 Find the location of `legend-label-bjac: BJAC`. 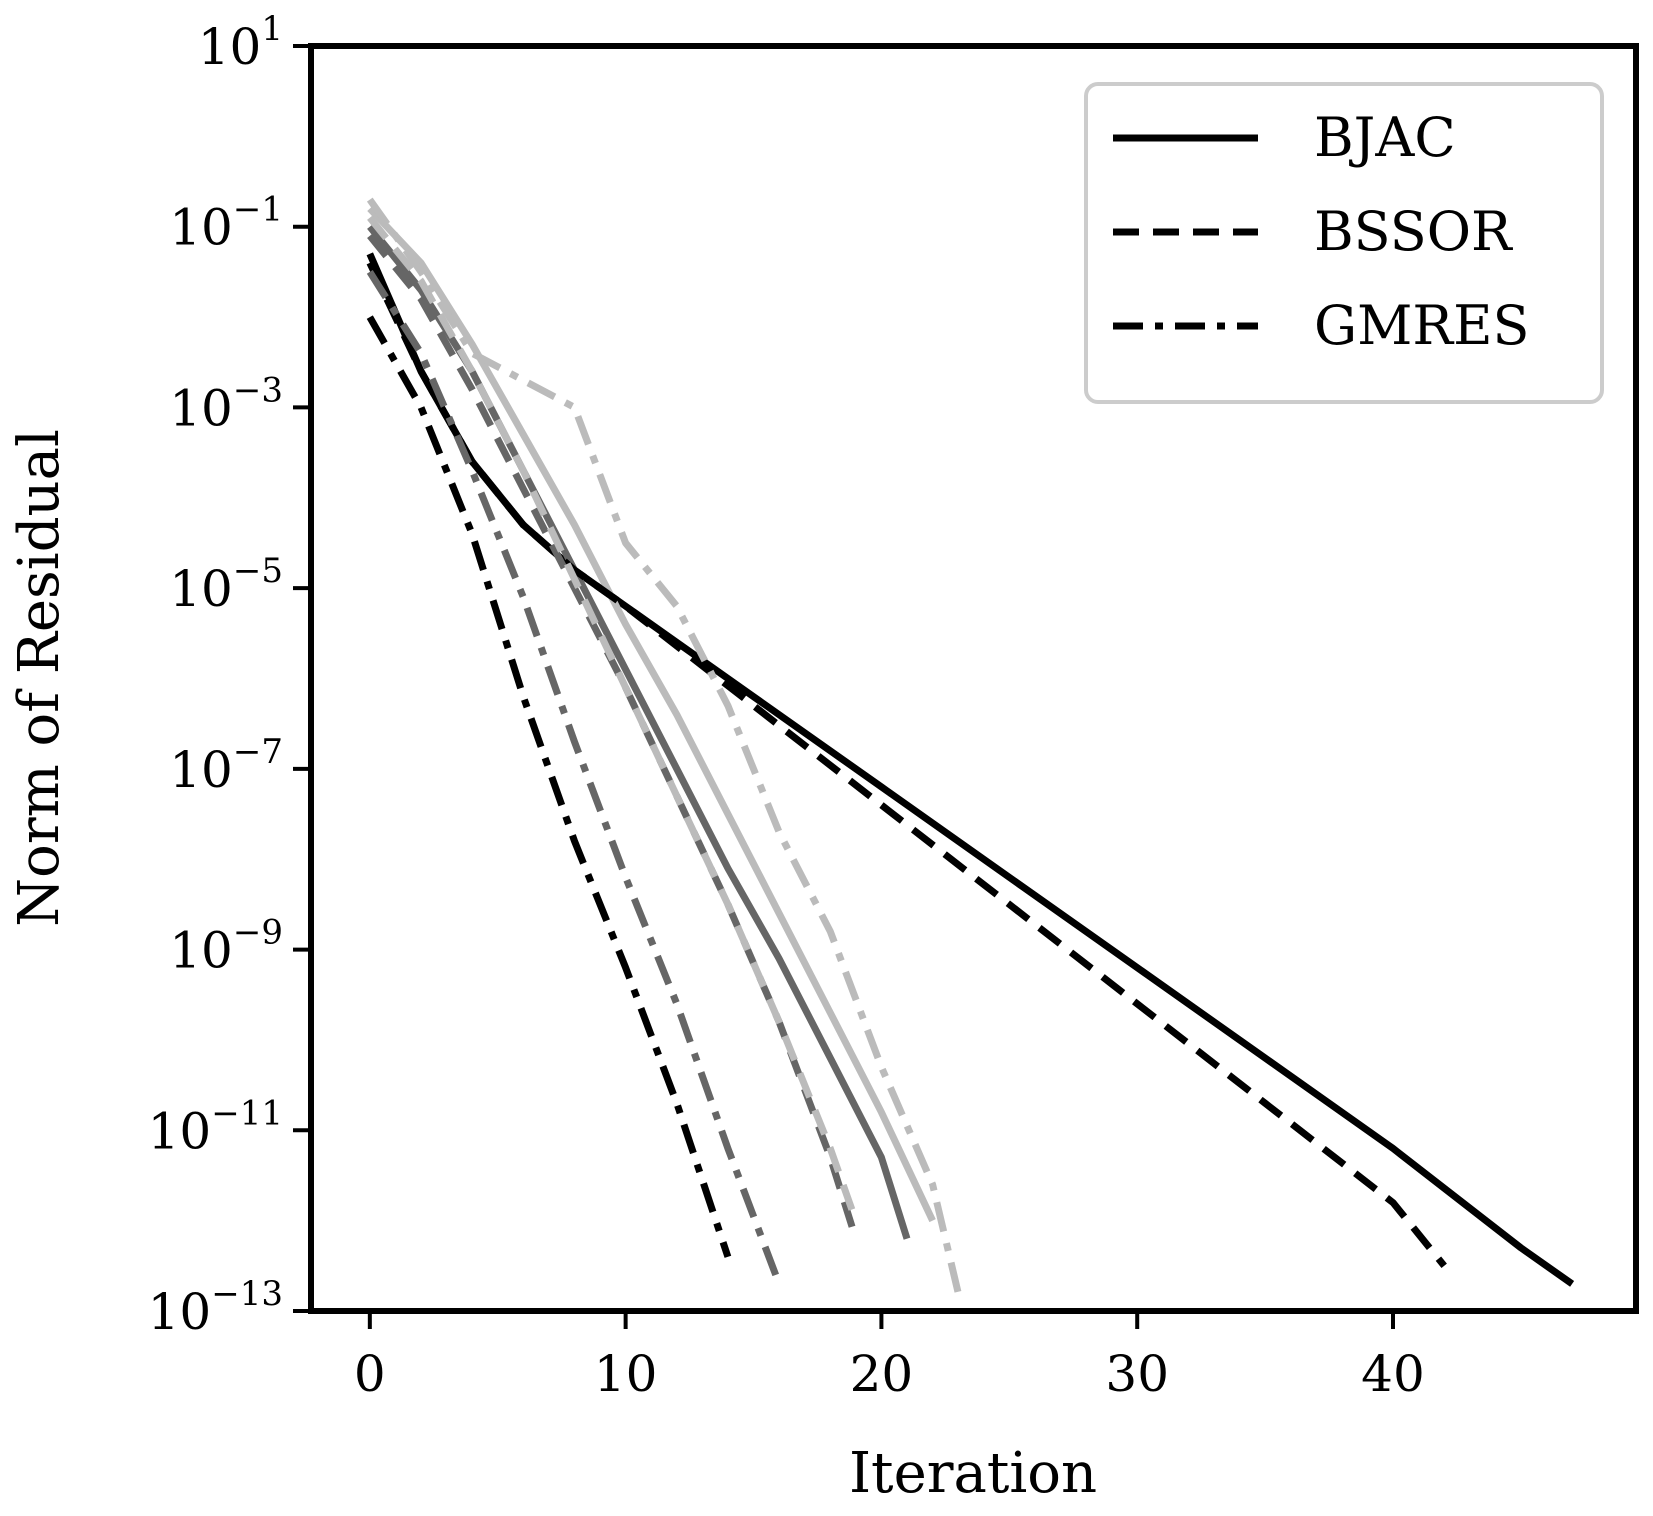

legend-label-bjac: BJAC is located at coordinates (1385, 137).